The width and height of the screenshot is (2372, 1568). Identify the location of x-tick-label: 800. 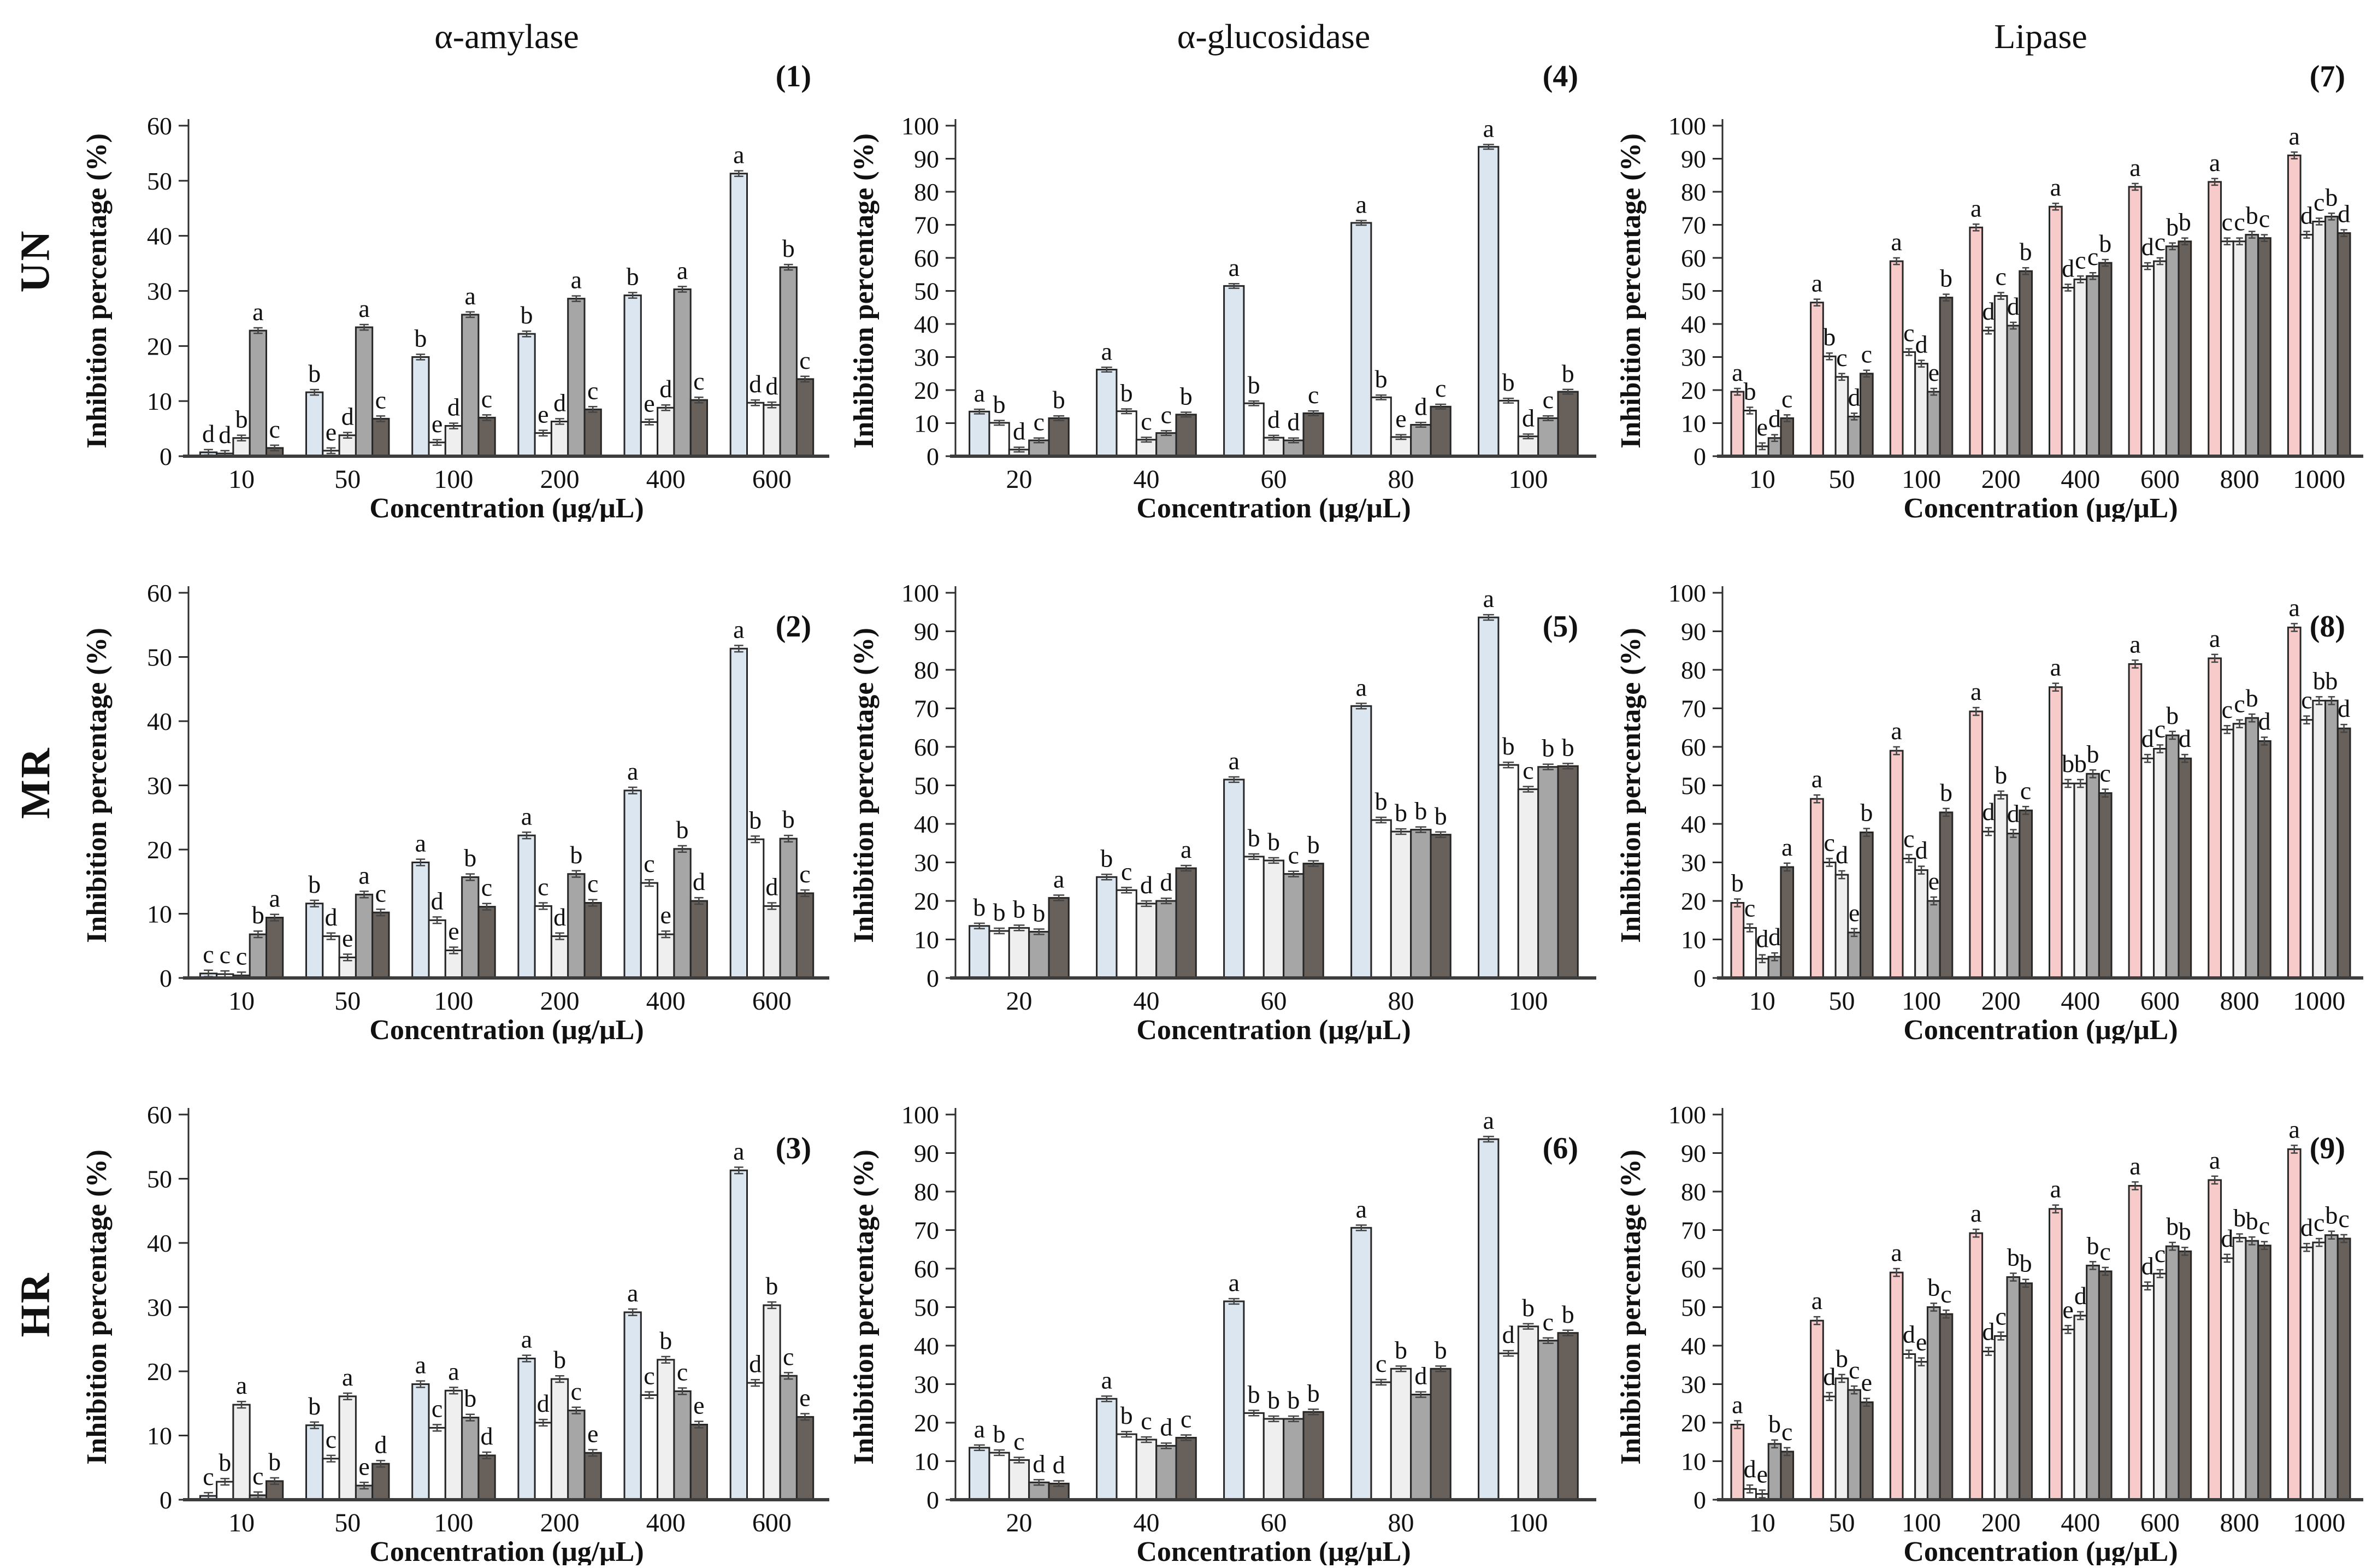
(2239, 1001).